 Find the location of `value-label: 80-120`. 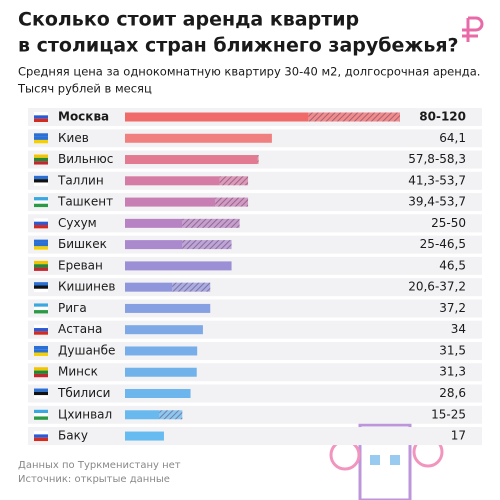

value-label: 80-120 is located at coordinates (442, 117).